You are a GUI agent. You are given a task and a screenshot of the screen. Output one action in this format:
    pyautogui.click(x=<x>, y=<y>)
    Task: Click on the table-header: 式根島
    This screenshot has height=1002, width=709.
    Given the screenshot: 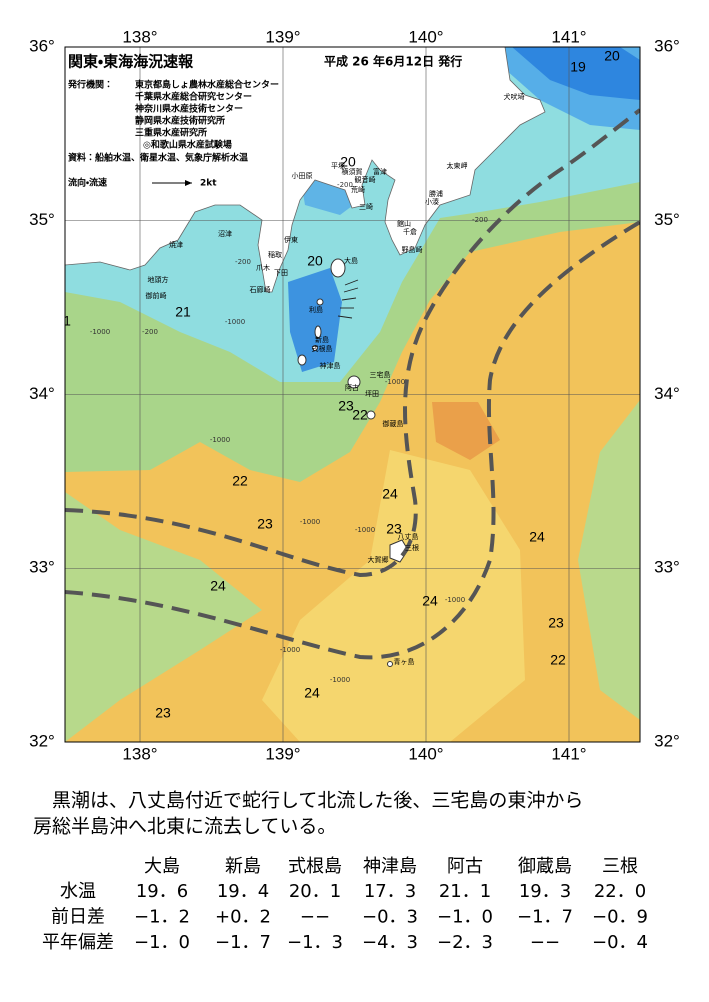 What is the action you would take?
    pyautogui.click(x=315, y=866)
    